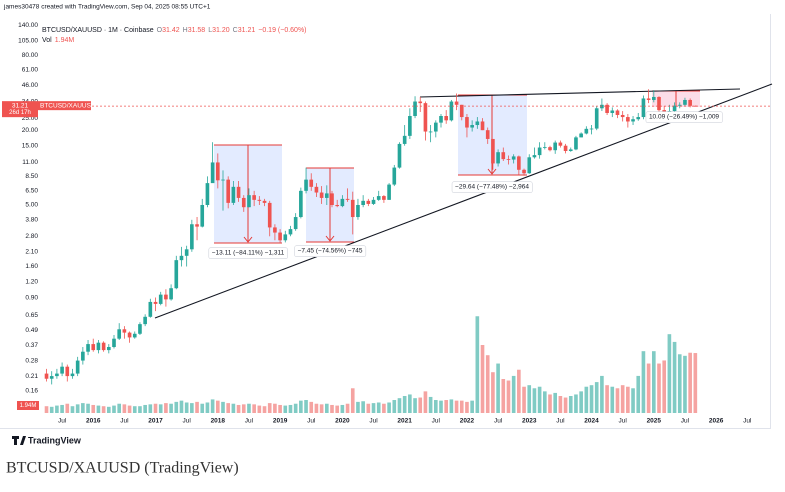 This screenshot has height=492, width=785. What do you see at coordinates (31, 360) in the screenshot?
I see `y-tick-label: 0.28` at bounding box center [31, 360].